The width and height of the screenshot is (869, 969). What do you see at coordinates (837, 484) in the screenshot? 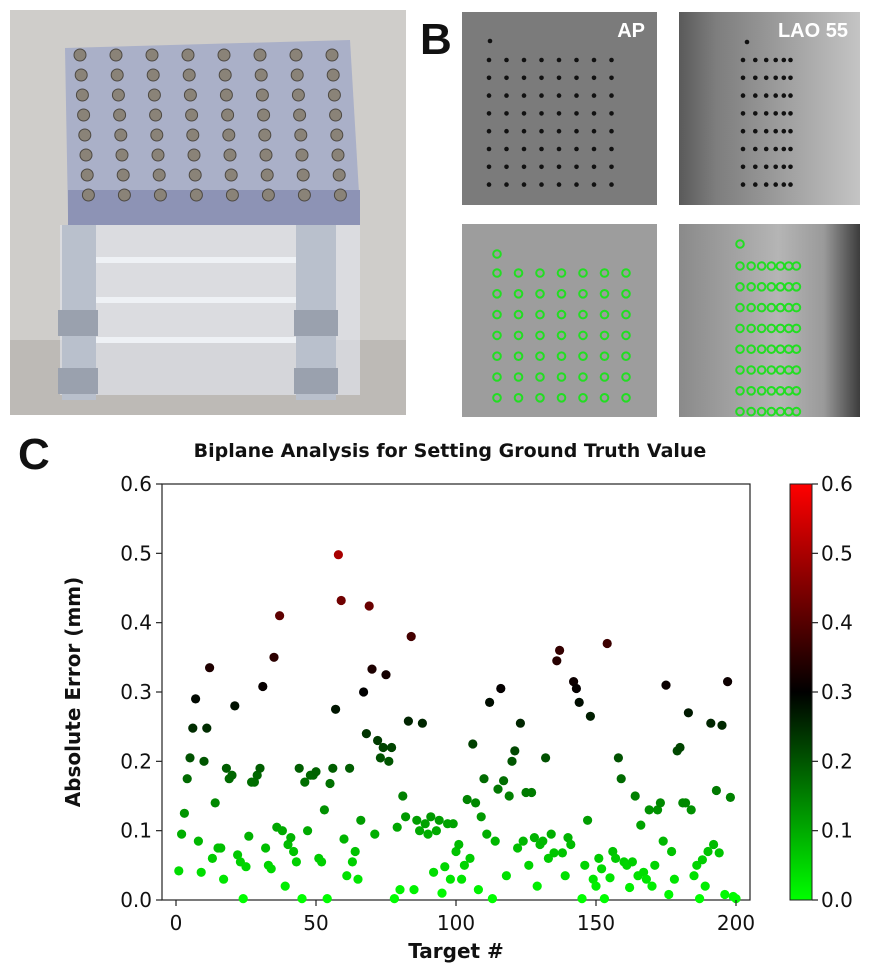
I see `colorbar-tick-label: 0.6` at bounding box center [837, 484].